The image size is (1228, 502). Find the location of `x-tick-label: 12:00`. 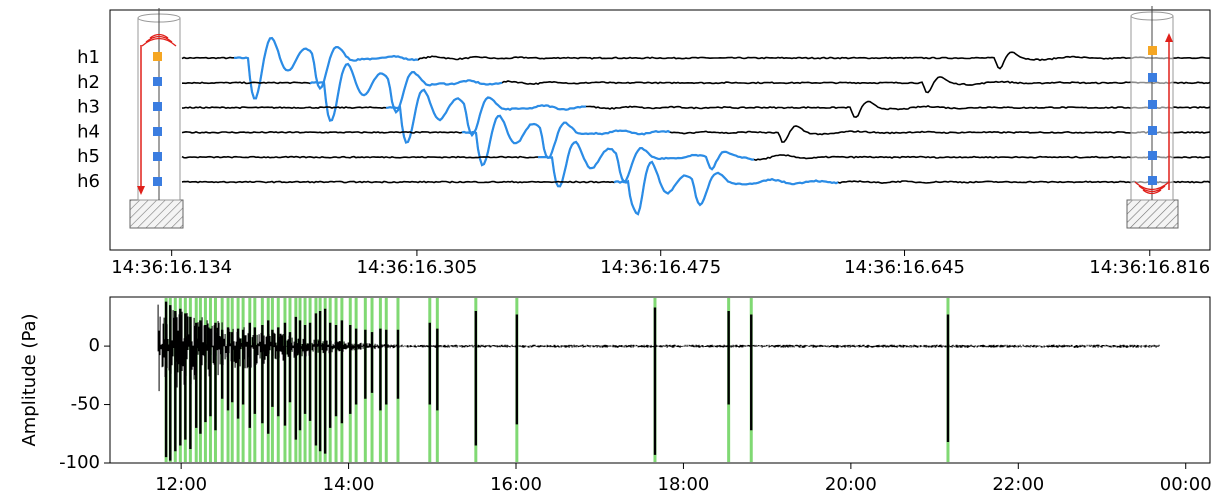

x-tick-label: 12:00 is located at coordinates (181, 484).